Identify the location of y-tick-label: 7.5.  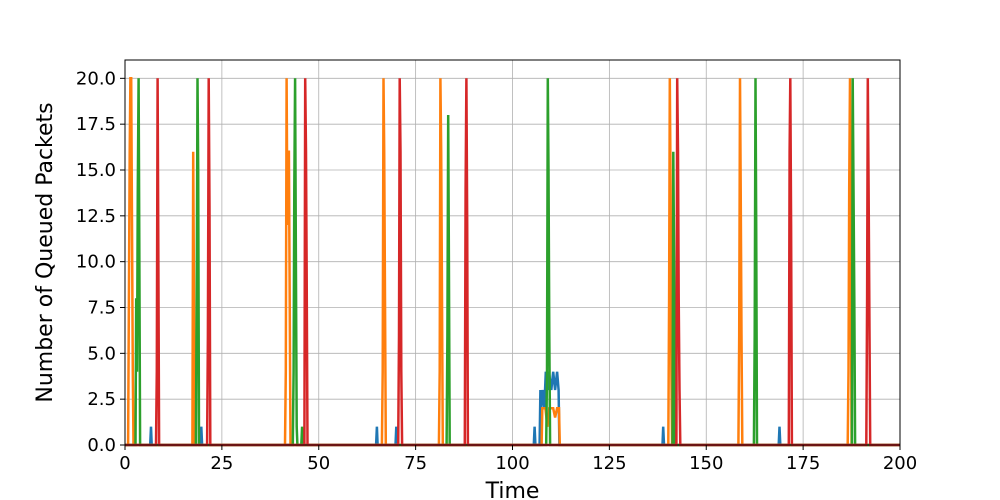
(101, 308).